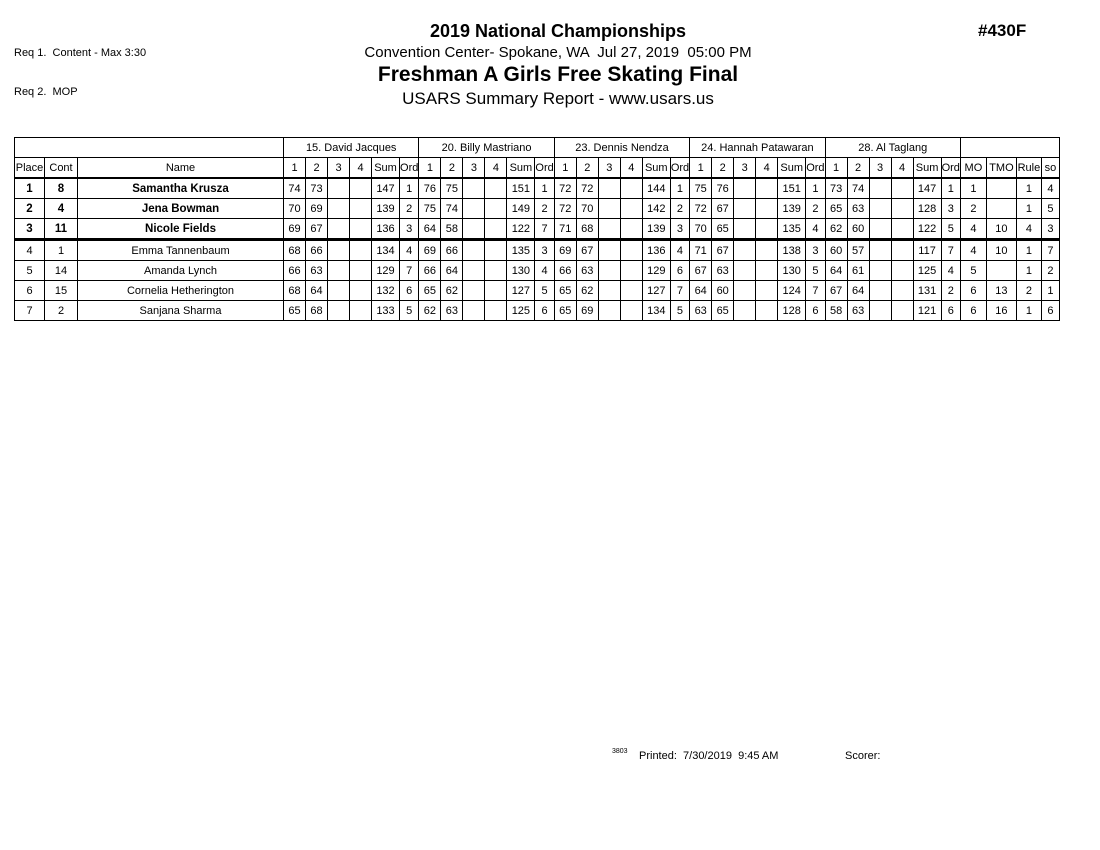  I want to click on judge-score-cell: 74, so click(858, 188).